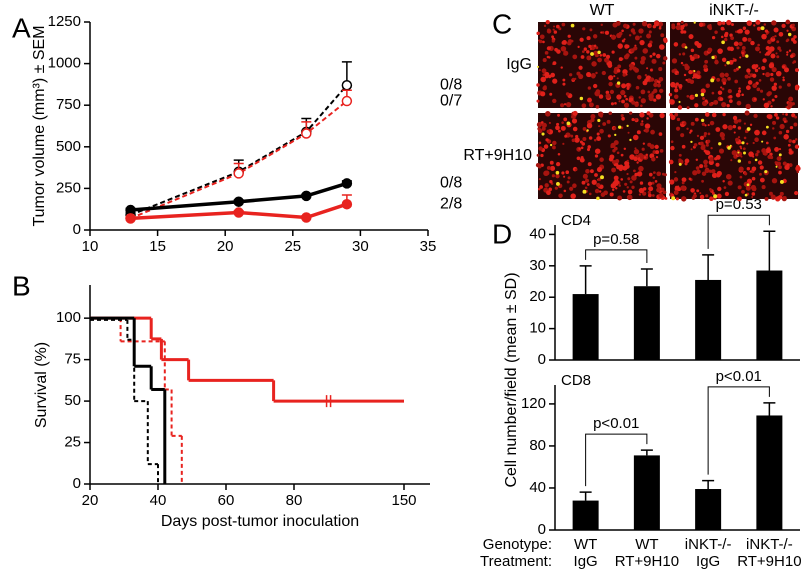 Image resolution: width=810 pixels, height=578 pixels. I want to click on panel-label: A, so click(21, 27).